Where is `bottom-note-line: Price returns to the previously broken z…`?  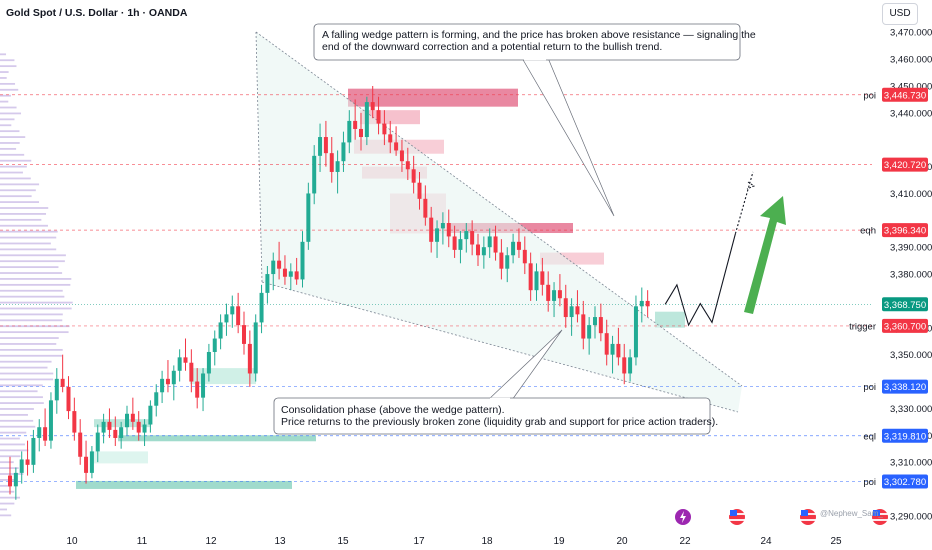 bottom-note-line: Price returns to the previously broken z… is located at coordinates (499, 422).